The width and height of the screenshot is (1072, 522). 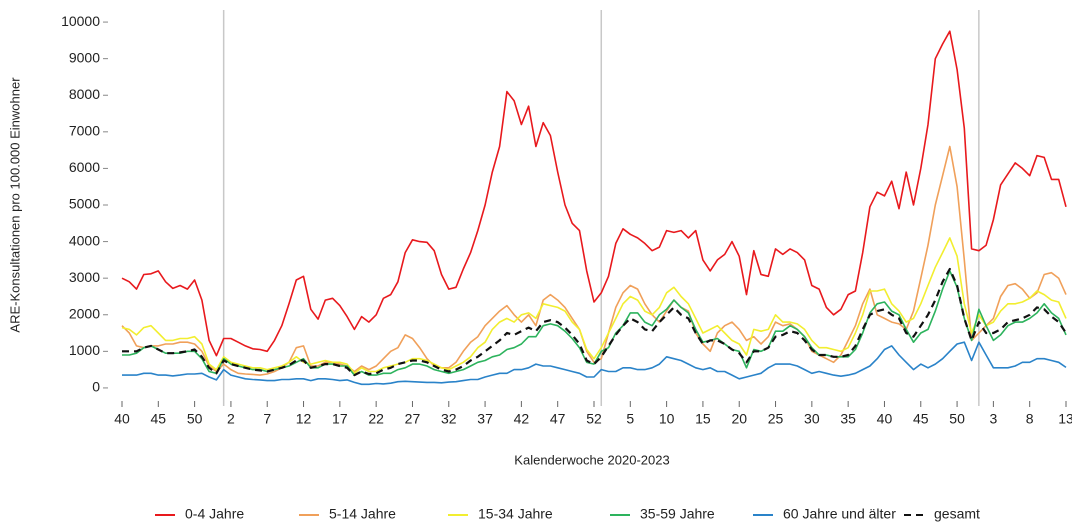 What do you see at coordinates (340, 419) in the screenshot?
I see `x-tick-label: 17` at bounding box center [340, 419].